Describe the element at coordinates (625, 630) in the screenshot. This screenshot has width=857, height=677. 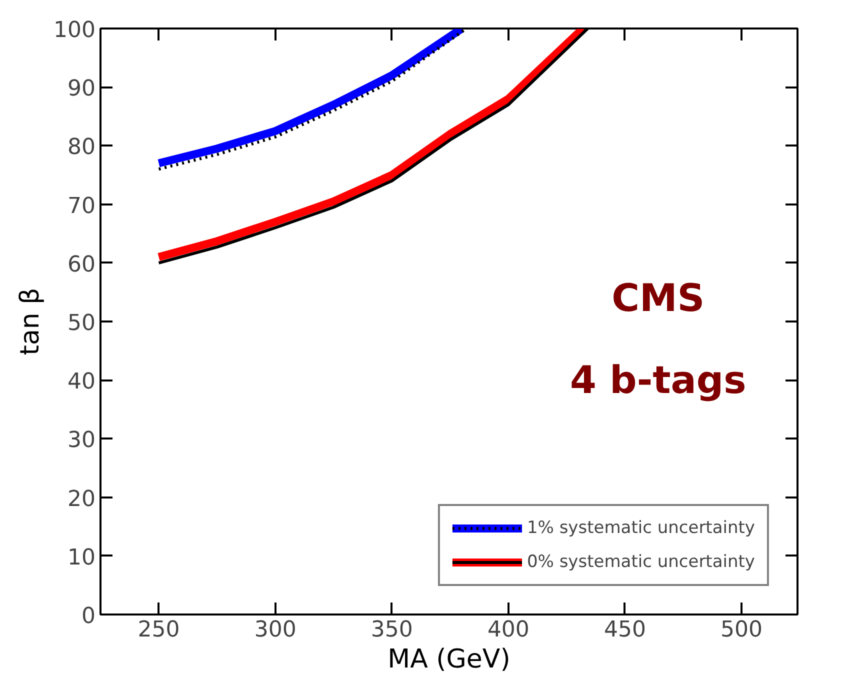
I see `x-tick-label: 450` at that location.